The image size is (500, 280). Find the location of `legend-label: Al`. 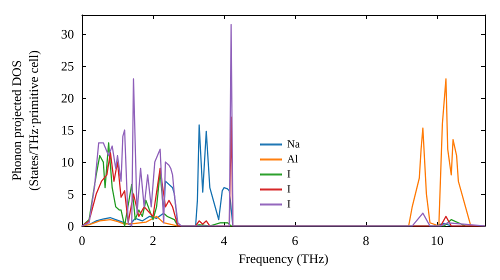

legend-label: Al is located at coordinates (292, 160).